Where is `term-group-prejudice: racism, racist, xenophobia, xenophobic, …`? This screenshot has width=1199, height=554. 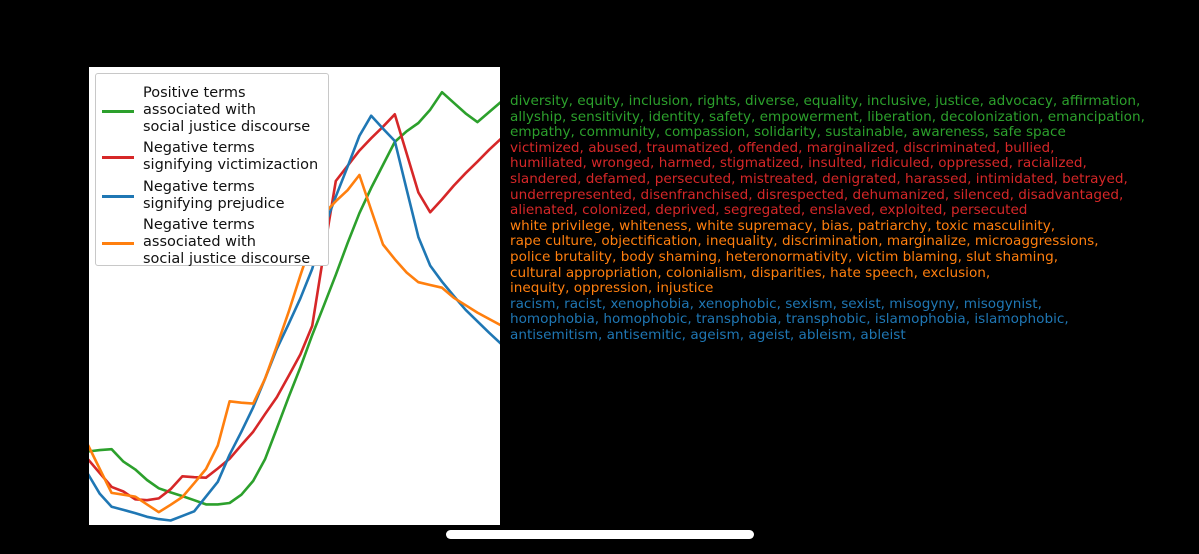
term-group-prejudice: racism, racist, xenophobia, xenophobic, … is located at coordinates (850, 319).